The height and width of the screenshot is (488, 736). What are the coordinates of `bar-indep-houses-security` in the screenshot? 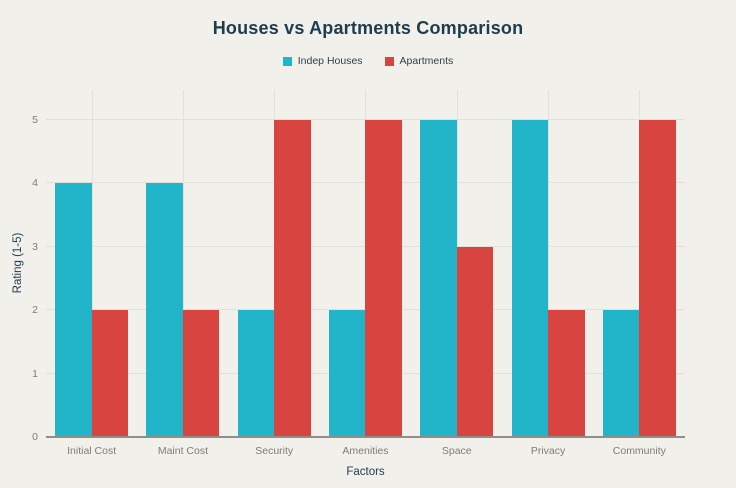 It's located at (256, 373).